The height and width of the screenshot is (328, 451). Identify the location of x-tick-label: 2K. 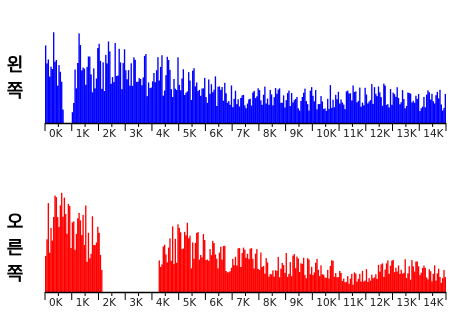
(110, 303).